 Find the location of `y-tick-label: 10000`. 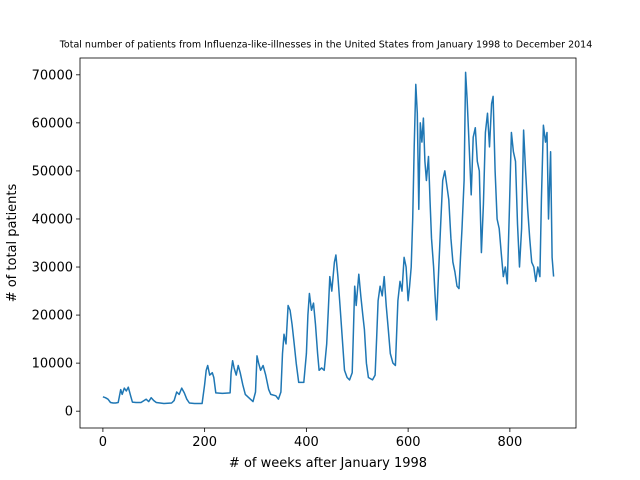

y-tick-label: 10000 is located at coordinates (52, 364).